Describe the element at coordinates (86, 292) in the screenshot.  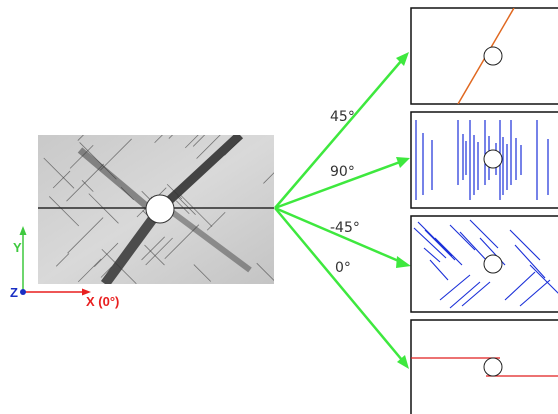
I see `x-arrow-head-icon` at that location.